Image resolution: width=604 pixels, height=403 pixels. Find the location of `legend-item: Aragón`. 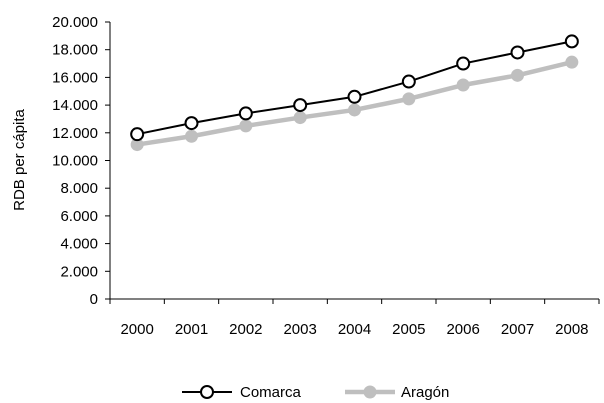

legend-item: Aragón is located at coordinates (397, 392).